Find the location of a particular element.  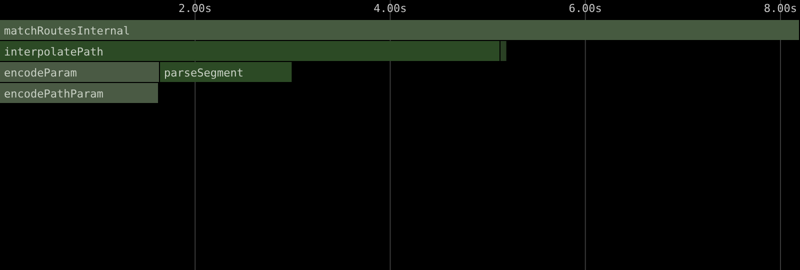

series-label: encodeParam is located at coordinates (41, 73).